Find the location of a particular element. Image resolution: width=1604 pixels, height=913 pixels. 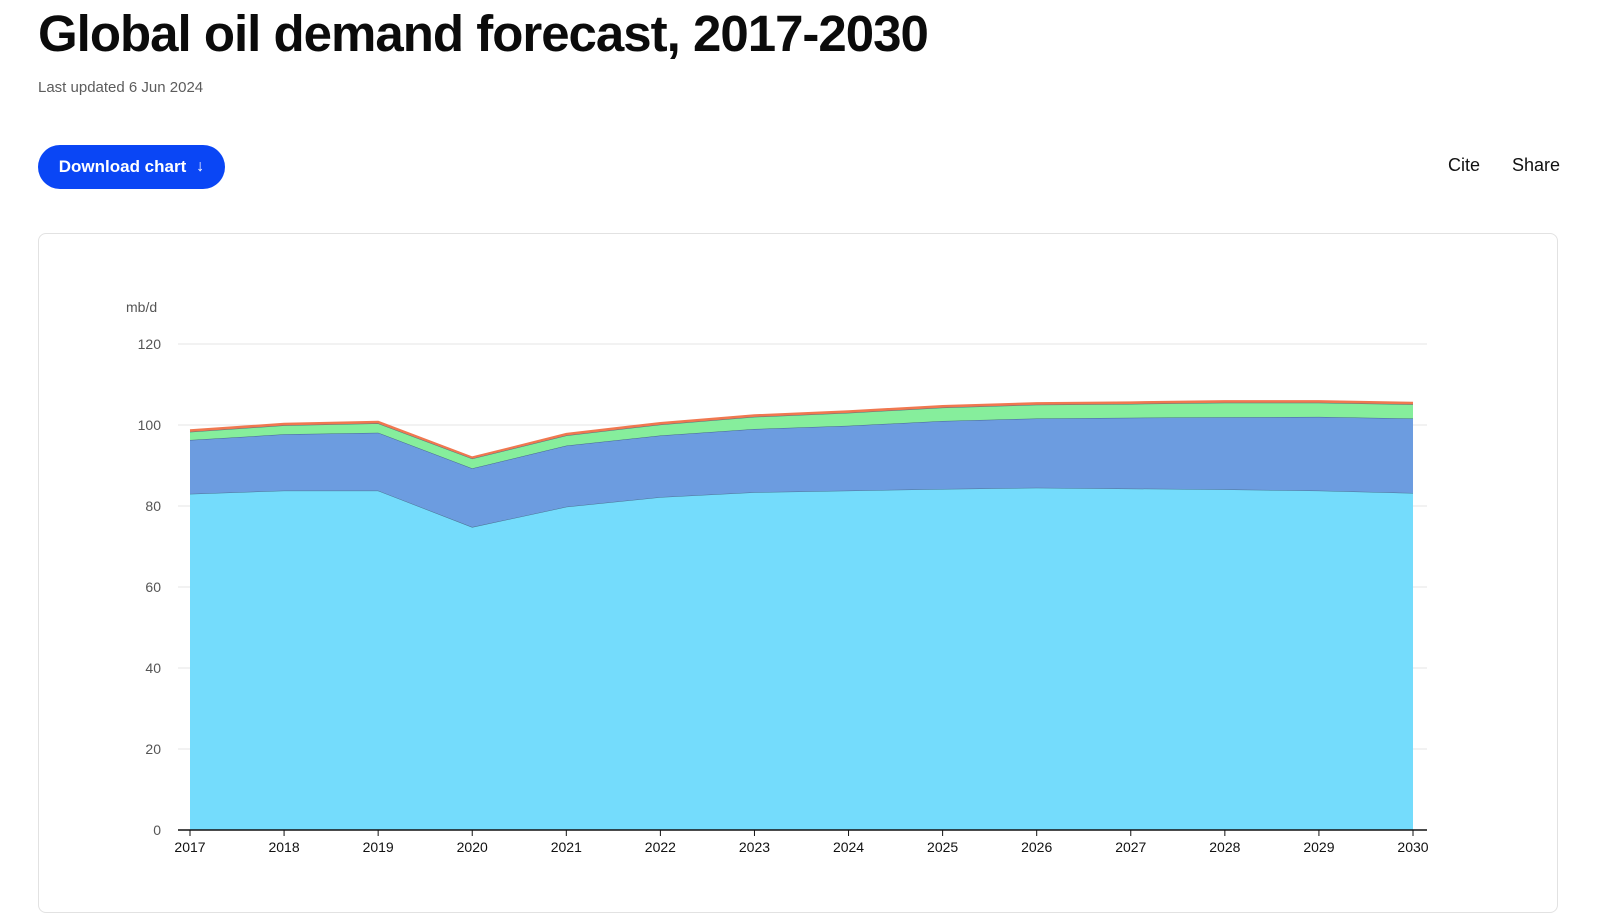

cite-link: Cite is located at coordinates (1464, 165).